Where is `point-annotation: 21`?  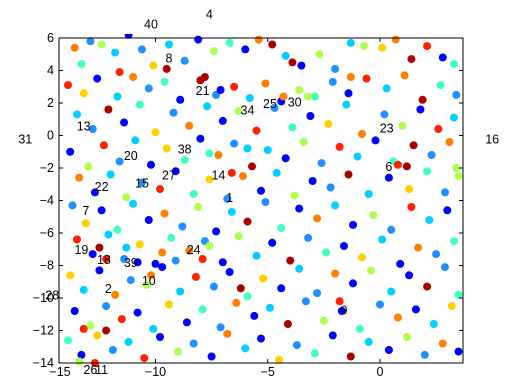
point-annotation: 21 is located at coordinates (203, 91).